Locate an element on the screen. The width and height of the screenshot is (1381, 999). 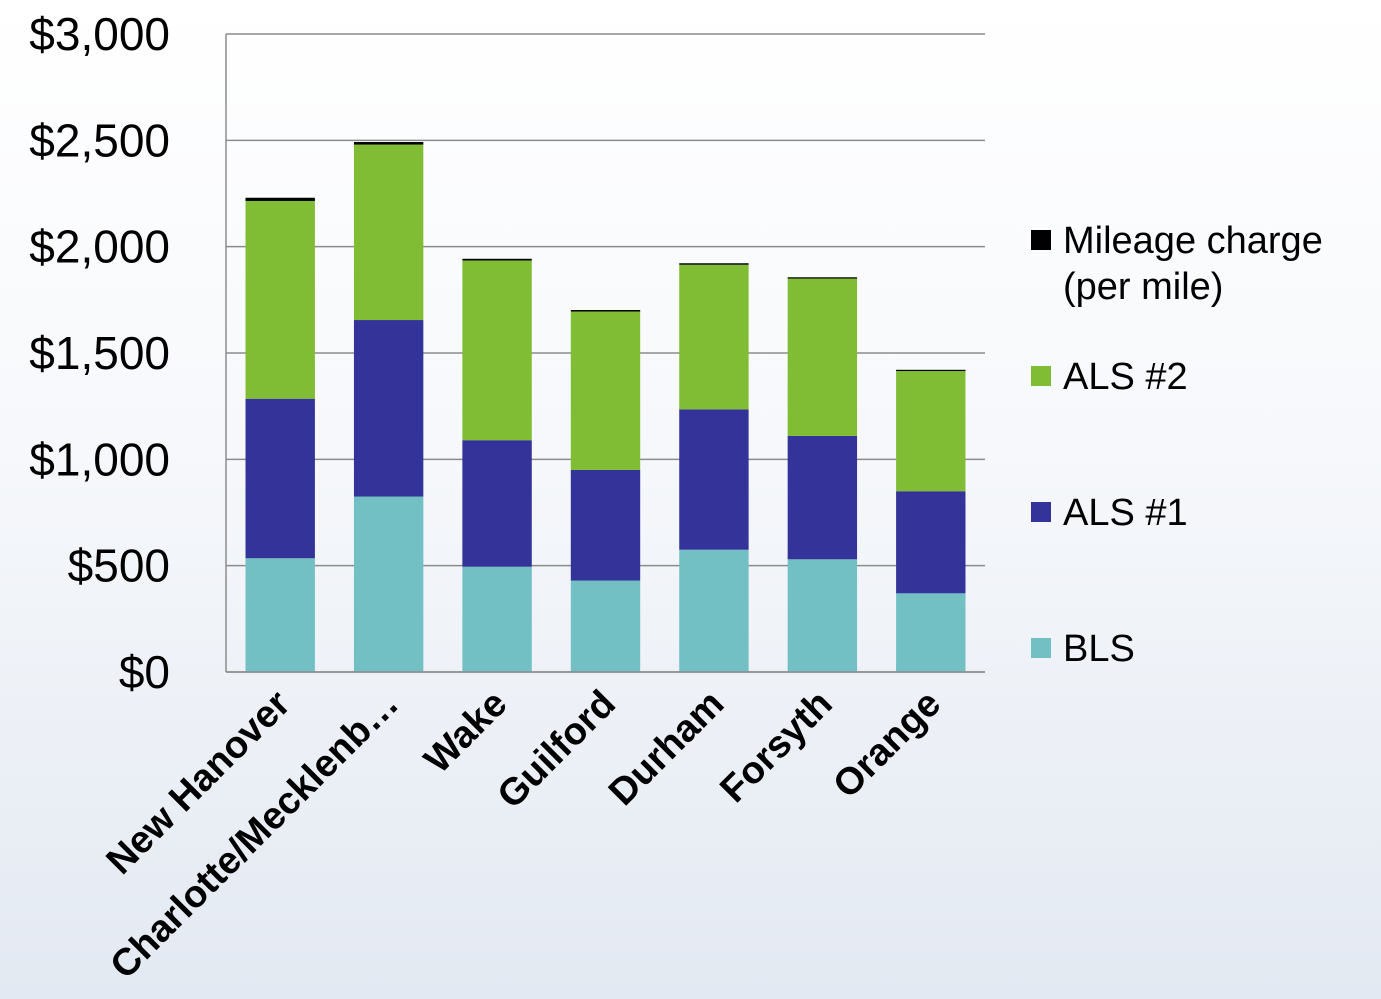
y-tick-label: $2,500 is located at coordinates (99, 140).